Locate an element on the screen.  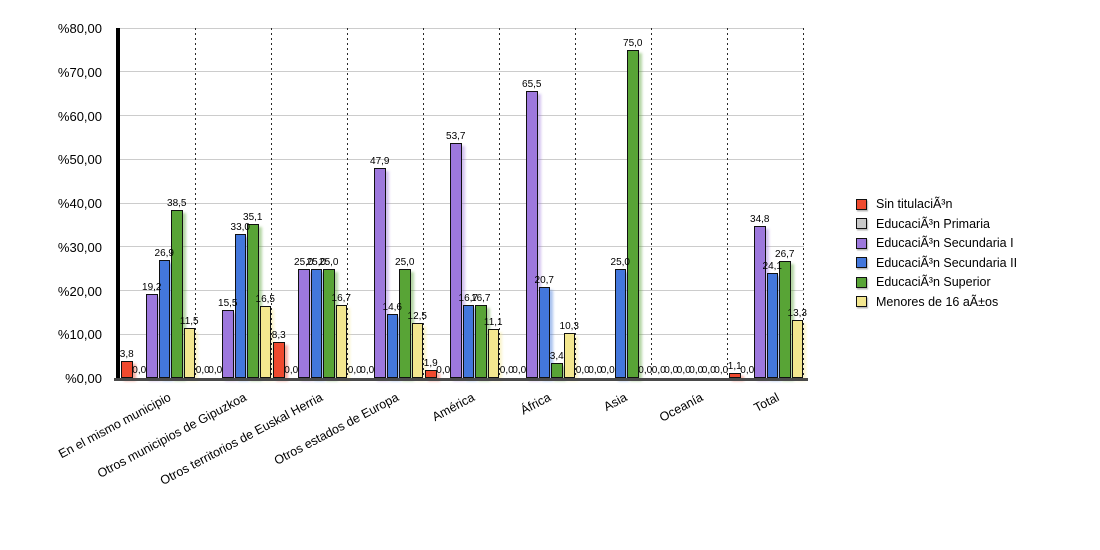
legend-label: EducaciÃ³n Primaria is located at coordinates (933, 223).